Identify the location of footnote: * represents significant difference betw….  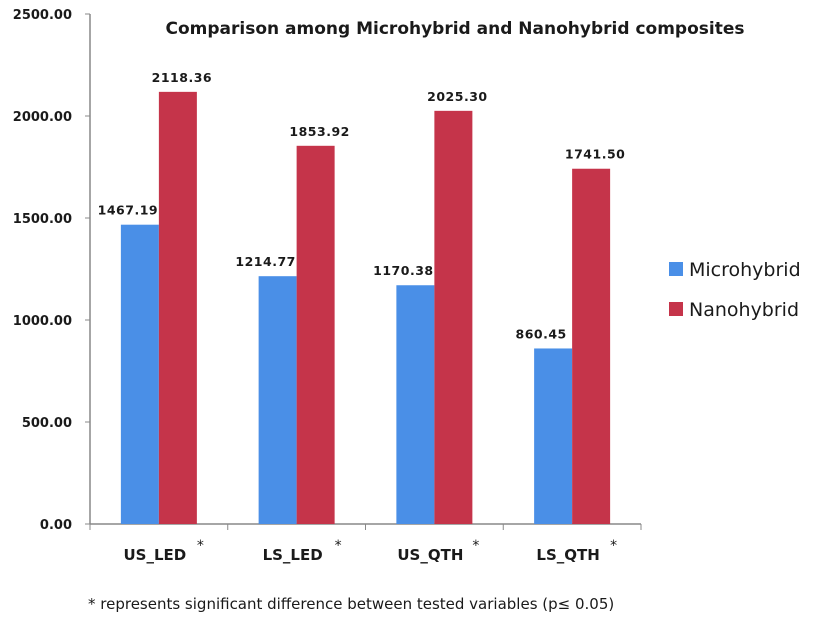
(351, 604).